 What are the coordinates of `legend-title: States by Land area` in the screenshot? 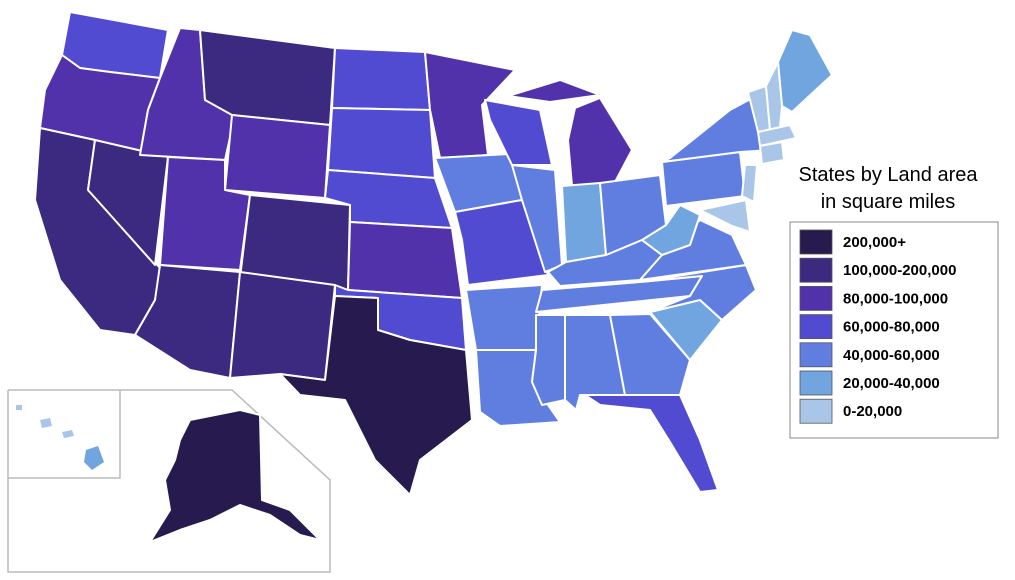 It's located at (888, 175).